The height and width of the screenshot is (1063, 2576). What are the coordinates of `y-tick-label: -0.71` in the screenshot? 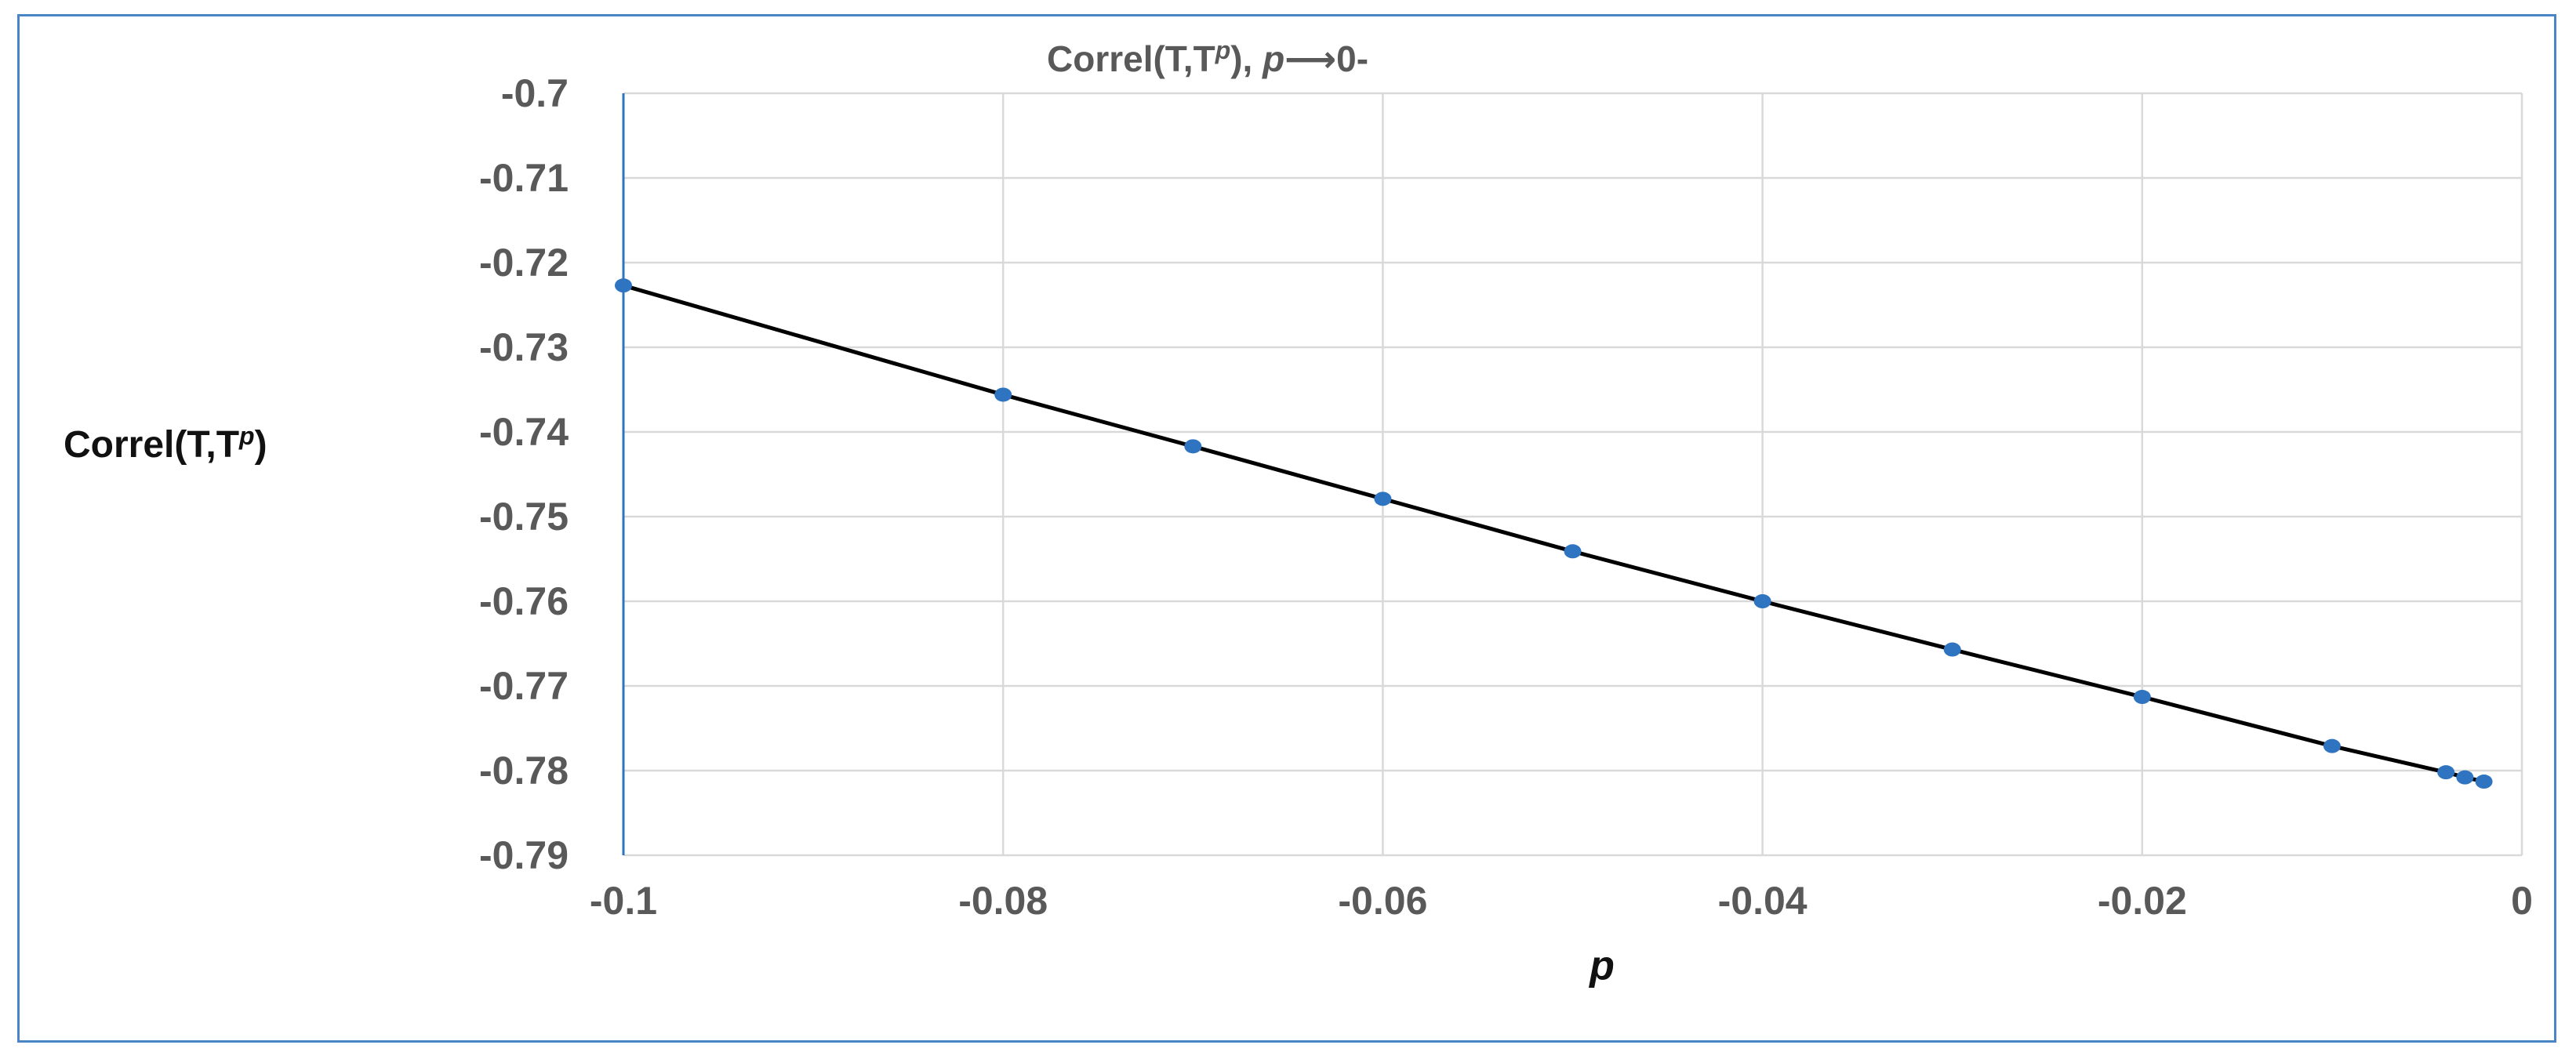 It's located at (524, 178).